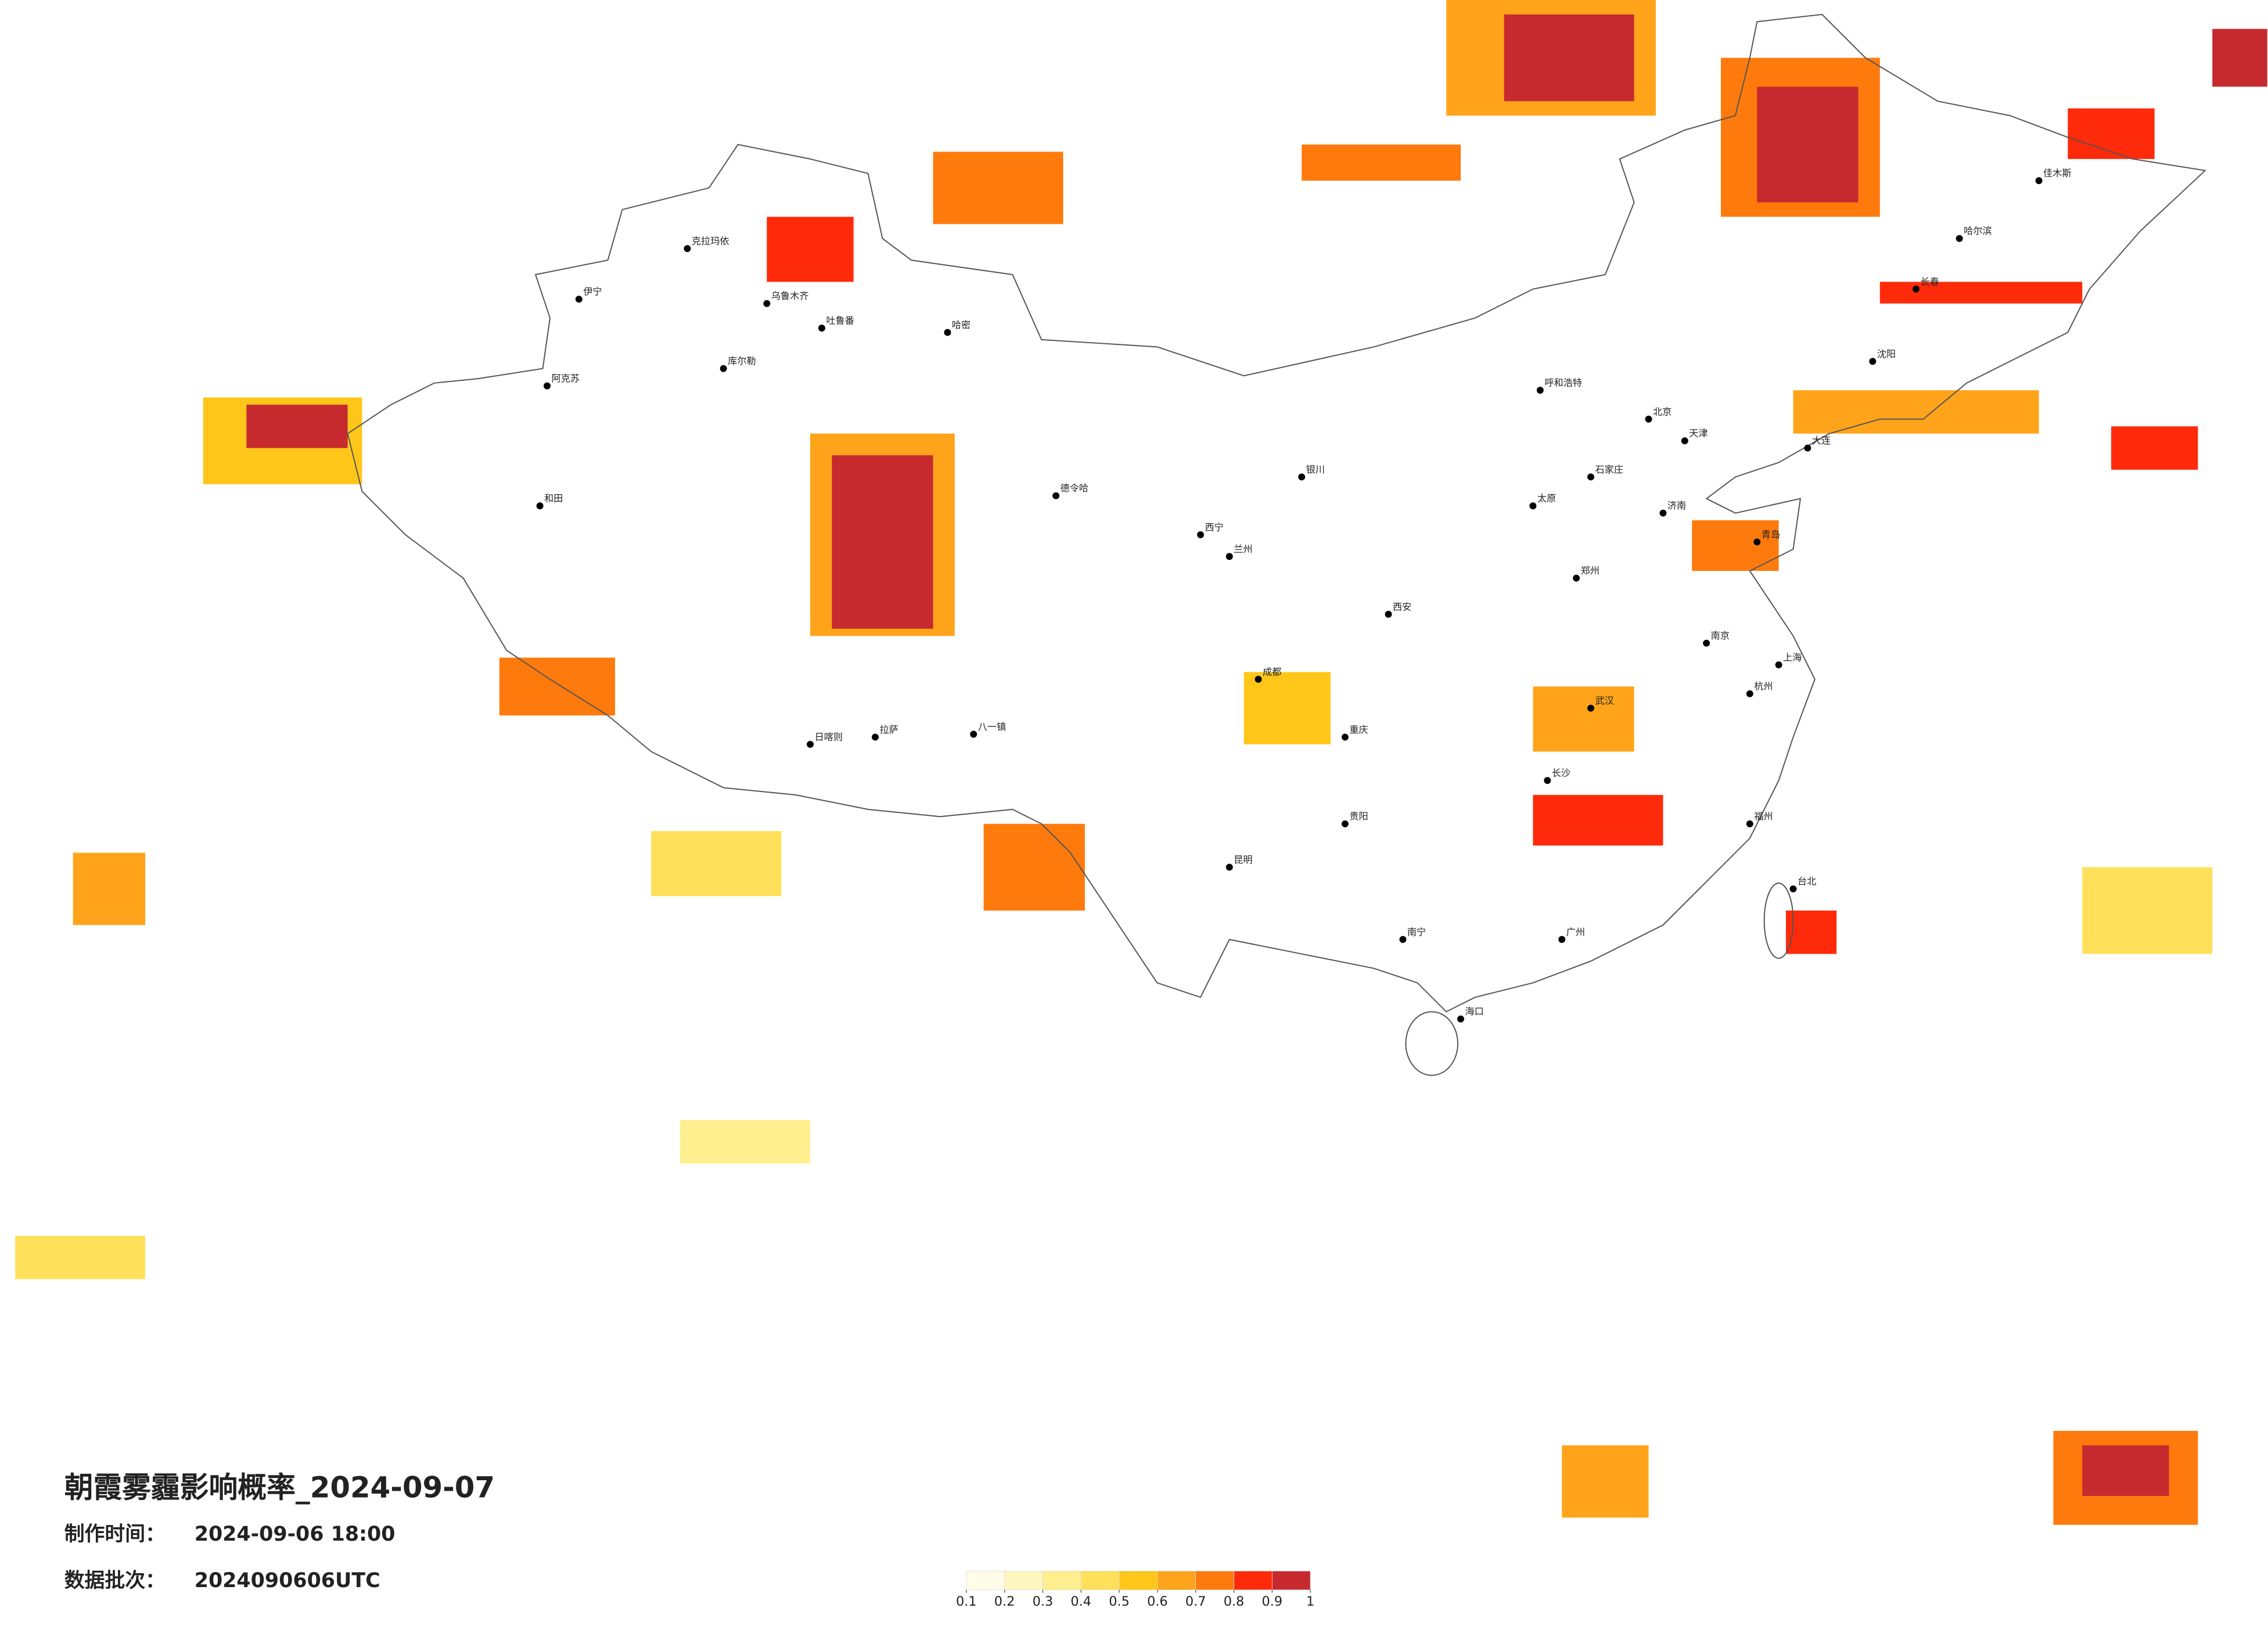 This screenshot has height=1626, width=2268. I want to click on city-label: 德令哈, so click(1074, 488).